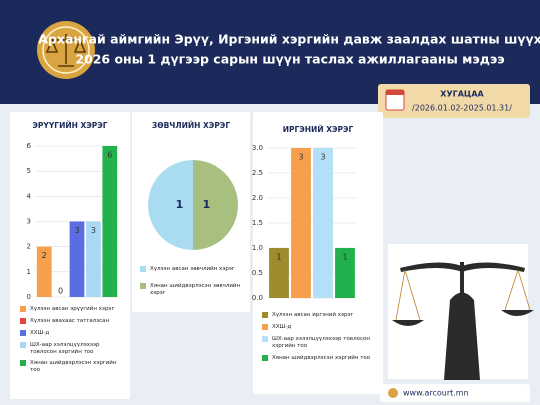  I want to click on y-tick-label: 0.0, so click(257, 298).